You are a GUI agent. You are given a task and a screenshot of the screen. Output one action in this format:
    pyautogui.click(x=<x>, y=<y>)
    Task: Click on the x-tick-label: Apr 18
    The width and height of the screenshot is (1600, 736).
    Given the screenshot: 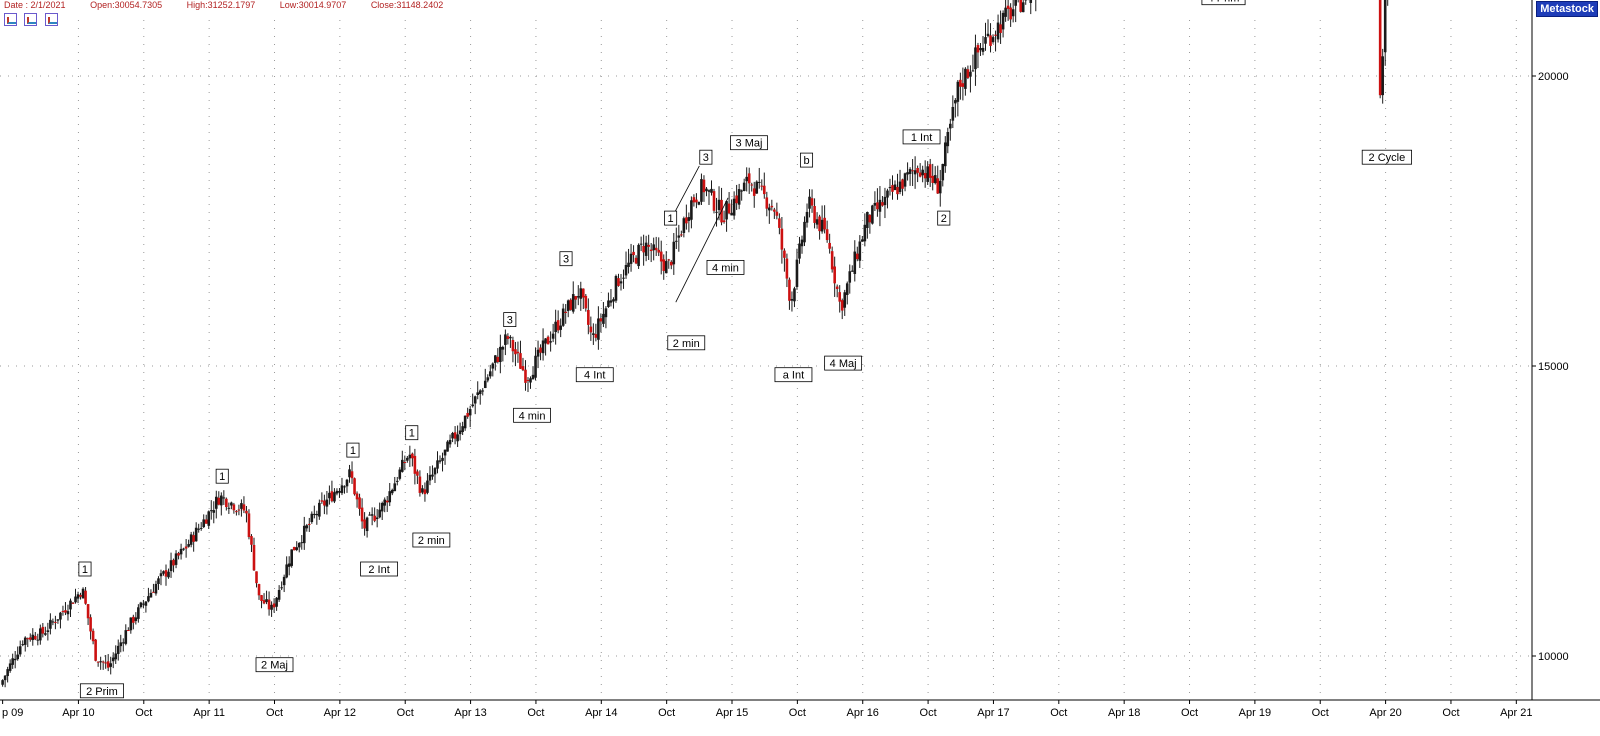 What is the action you would take?
    pyautogui.click(x=1124, y=713)
    